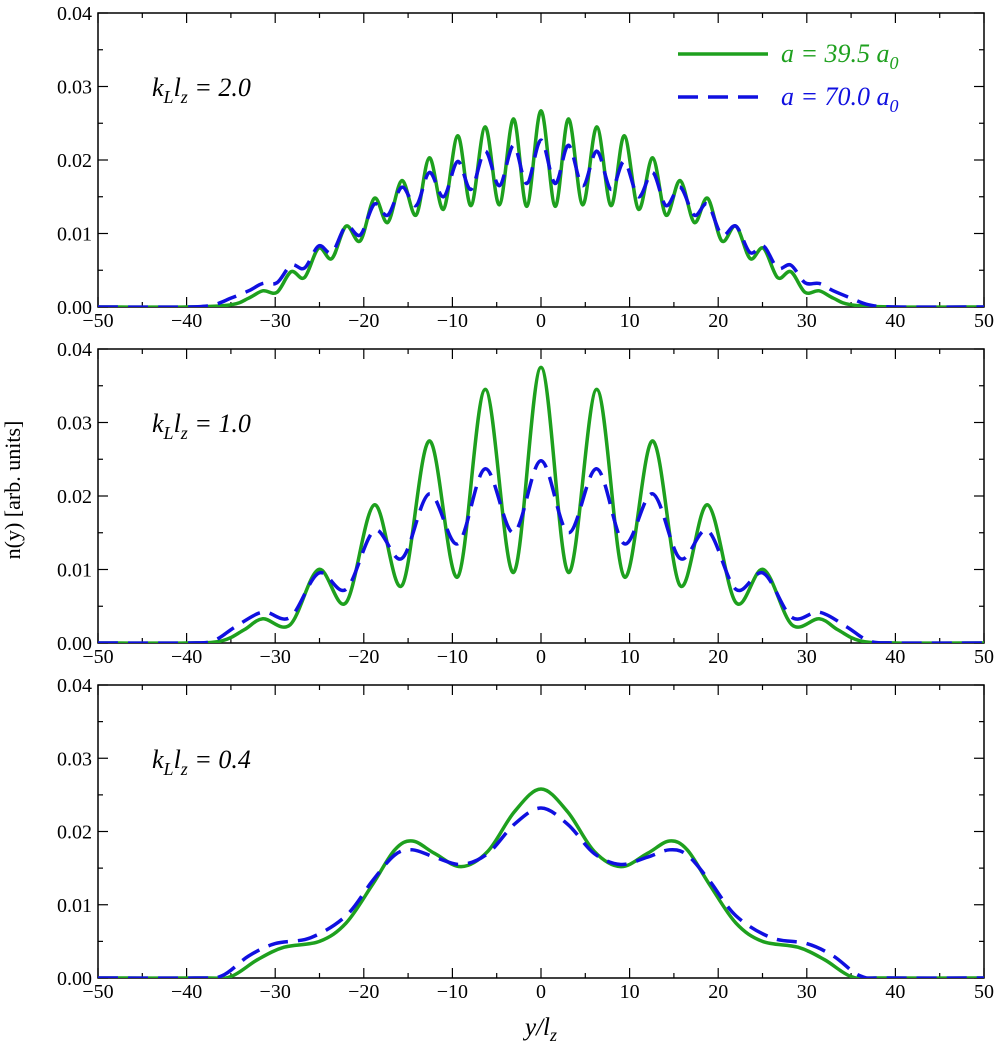 The width and height of the screenshot is (999, 1044). What do you see at coordinates (536, 1027) in the screenshot?
I see `x-axis-label-main: y/l` at bounding box center [536, 1027].